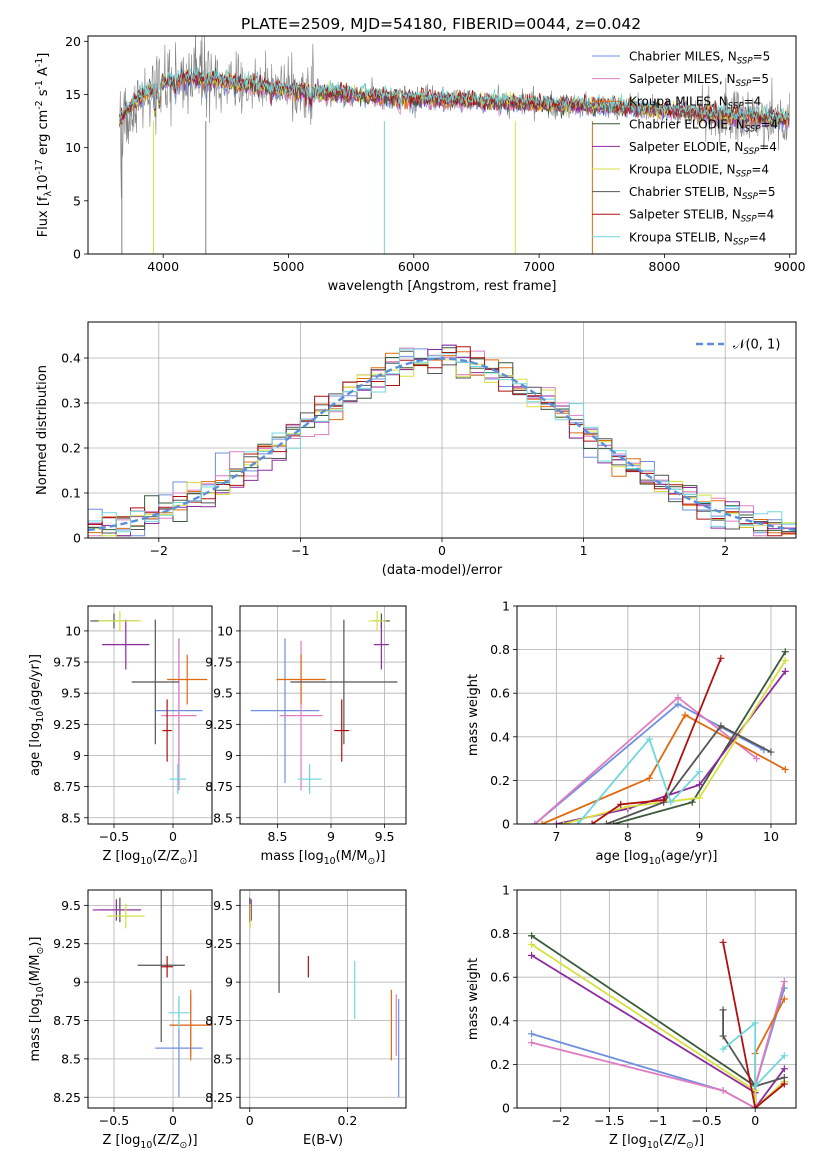 This screenshot has height=1170, width=819. What do you see at coordinates (323, 858) in the screenshot?
I see `x-axis-label: mass [log10(M/M⊙)]` at bounding box center [323, 858].